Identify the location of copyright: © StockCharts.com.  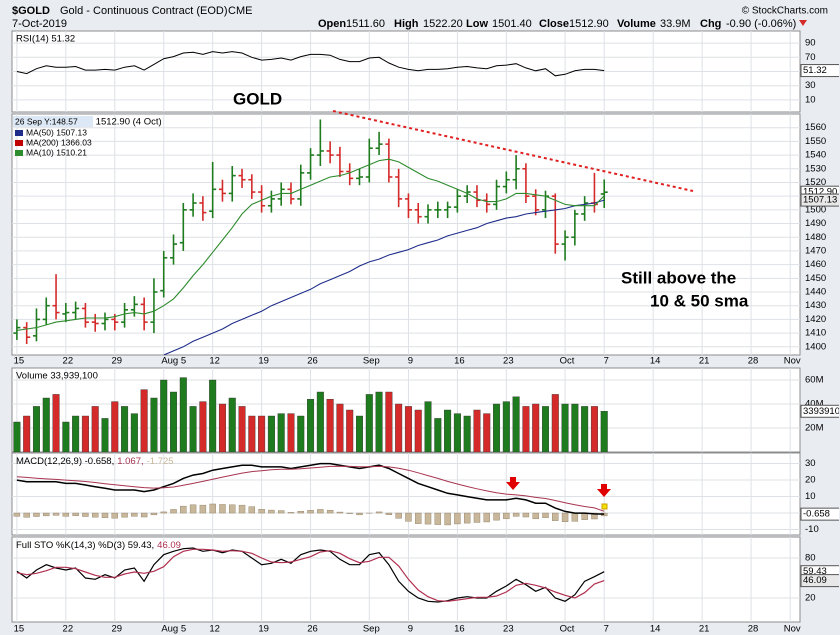
(785, 11).